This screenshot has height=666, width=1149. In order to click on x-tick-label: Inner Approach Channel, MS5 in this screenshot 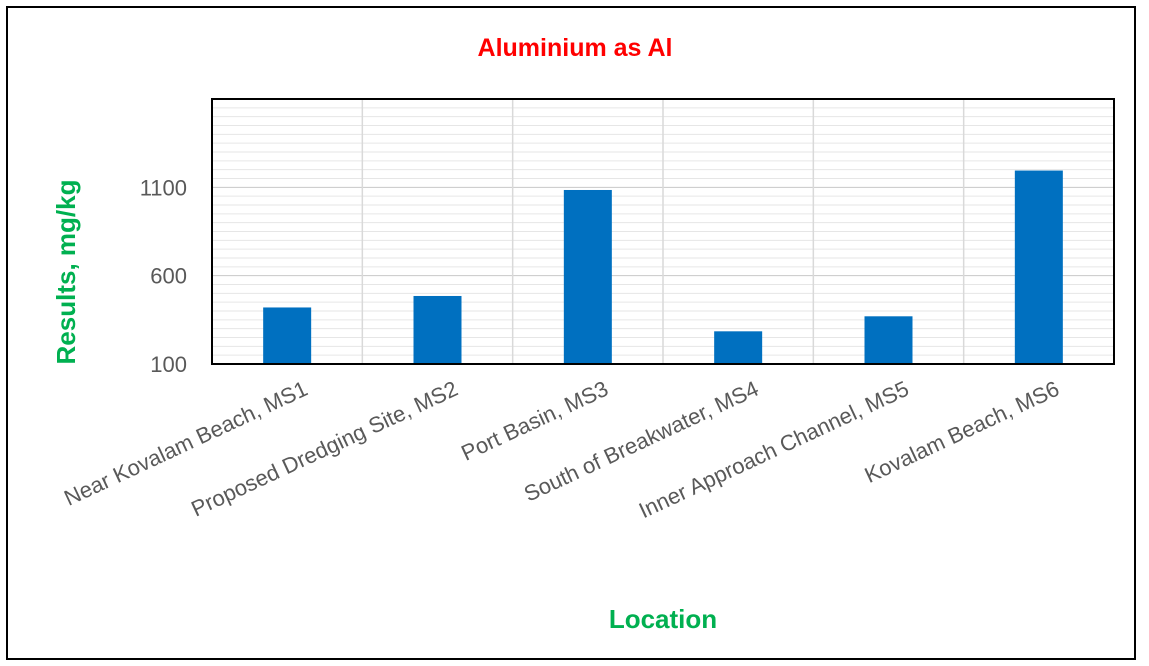, I will do `click(774, 449)`.